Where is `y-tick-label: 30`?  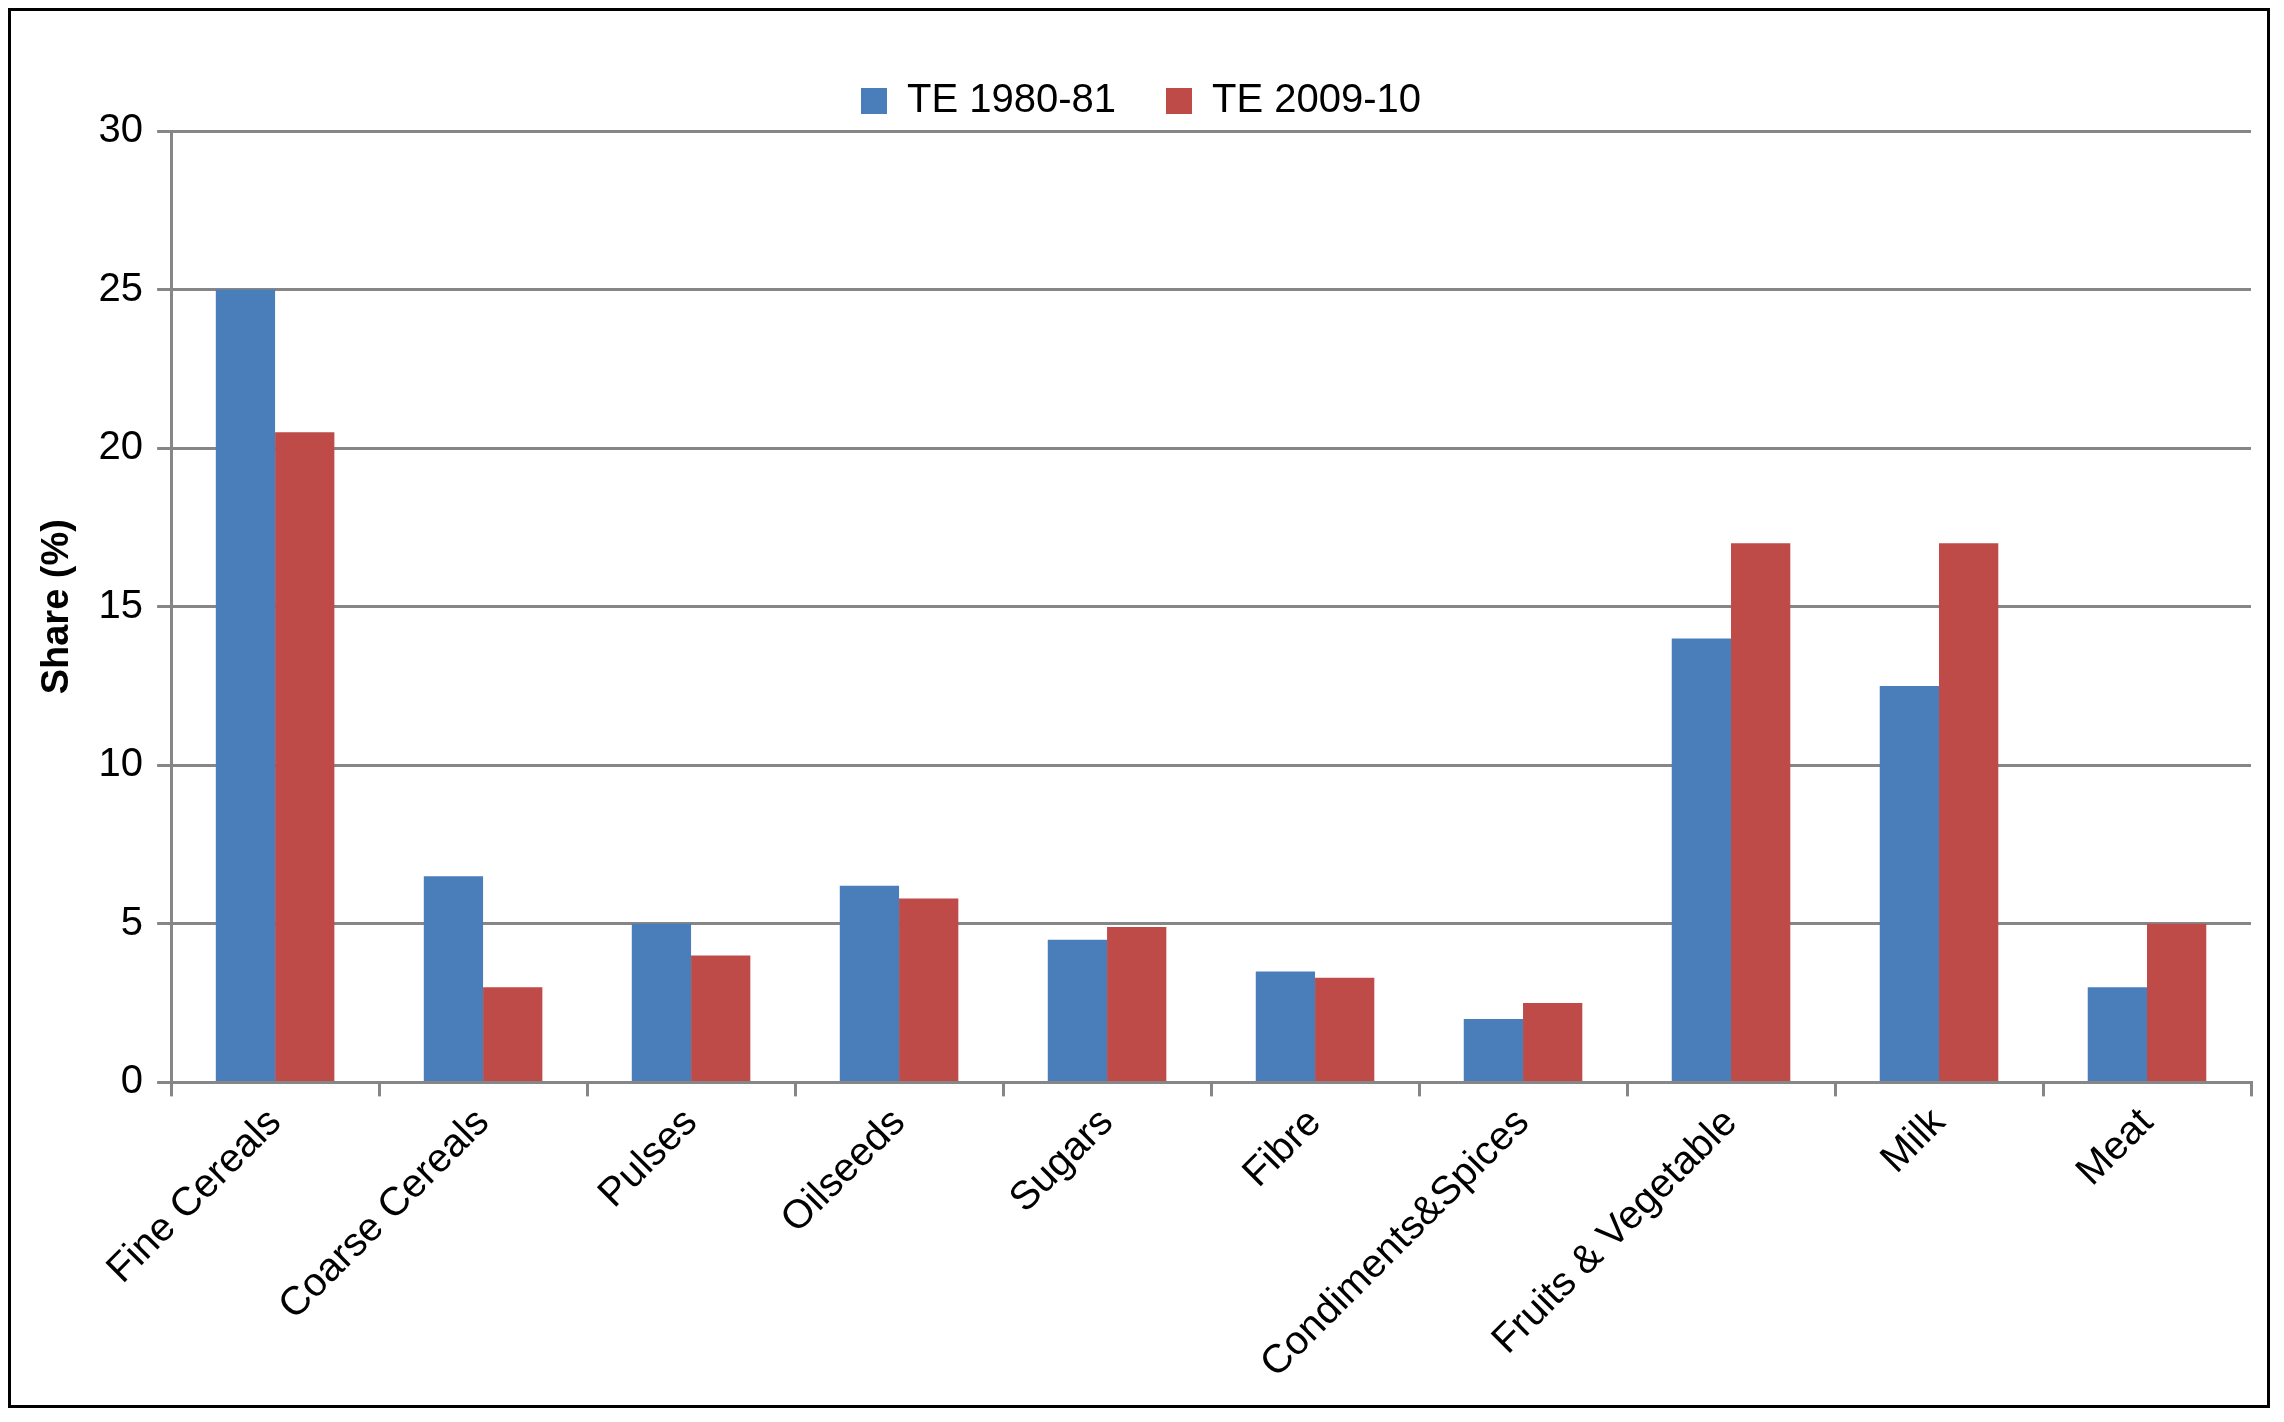
y-tick-label: 30 is located at coordinates (121, 128).